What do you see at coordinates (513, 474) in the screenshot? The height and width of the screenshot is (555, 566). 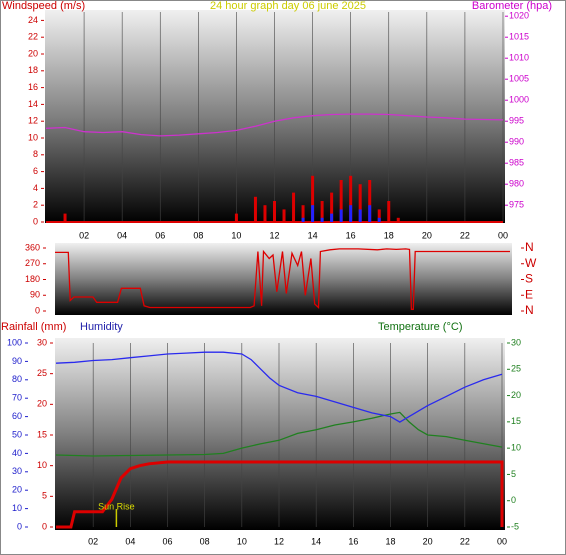 I see `y2-tick-label: 5` at bounding box center [513, 474].